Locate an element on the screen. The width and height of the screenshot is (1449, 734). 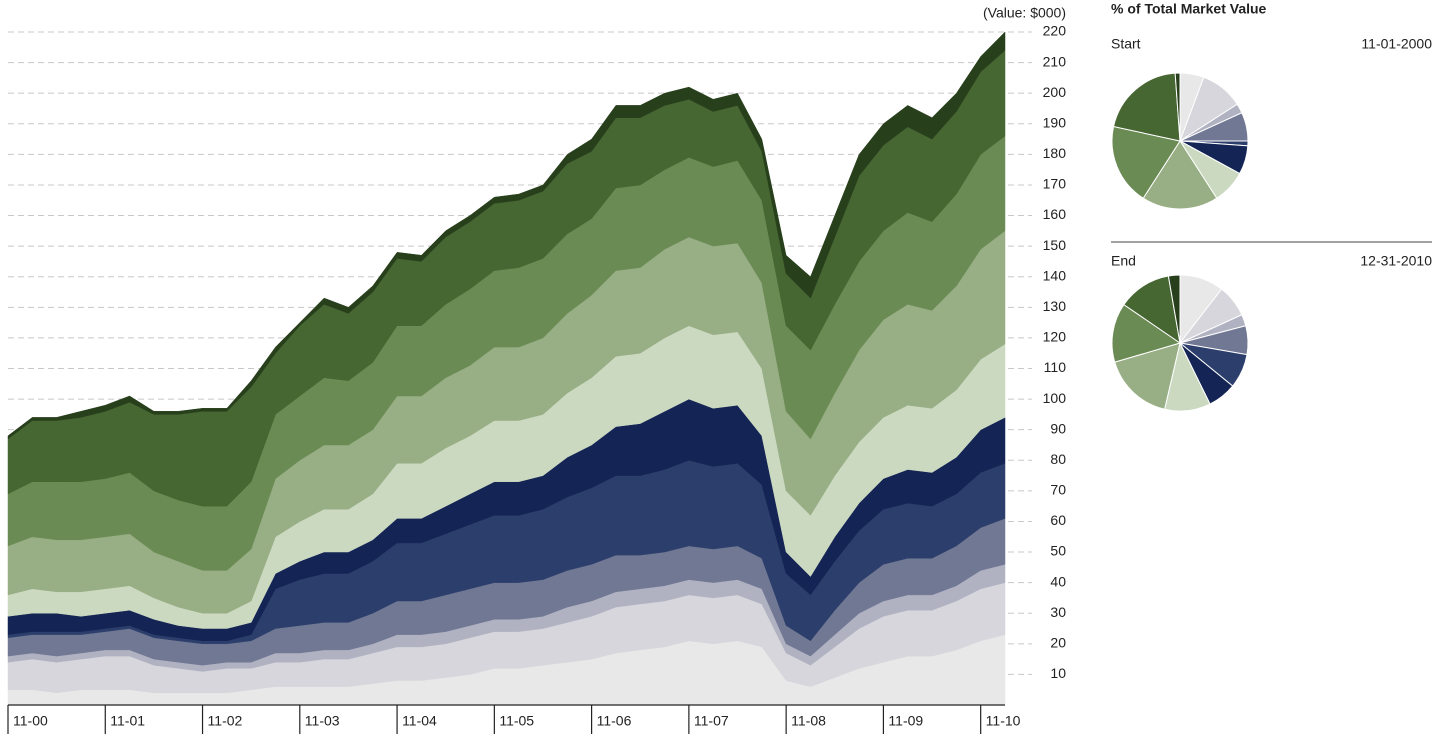
x-tick-label: 11-08 is located at coordinates (808, 721).